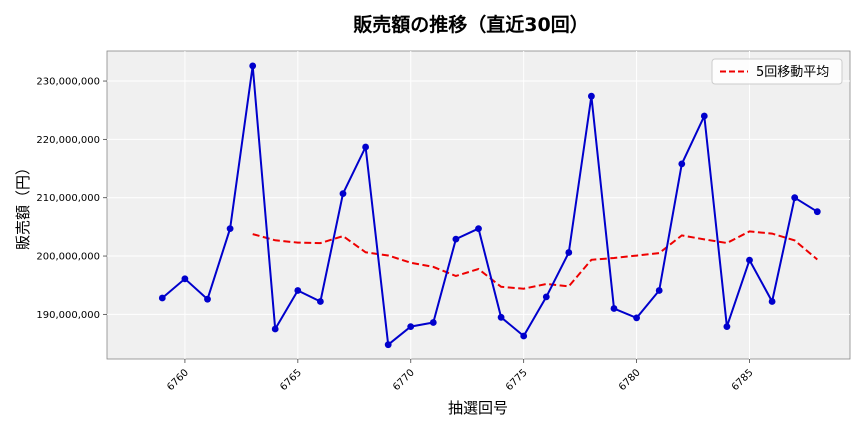 The width and height of the screenshot is (864, 432). I want to click on x-tick-label: 6780, so click(630, 380).